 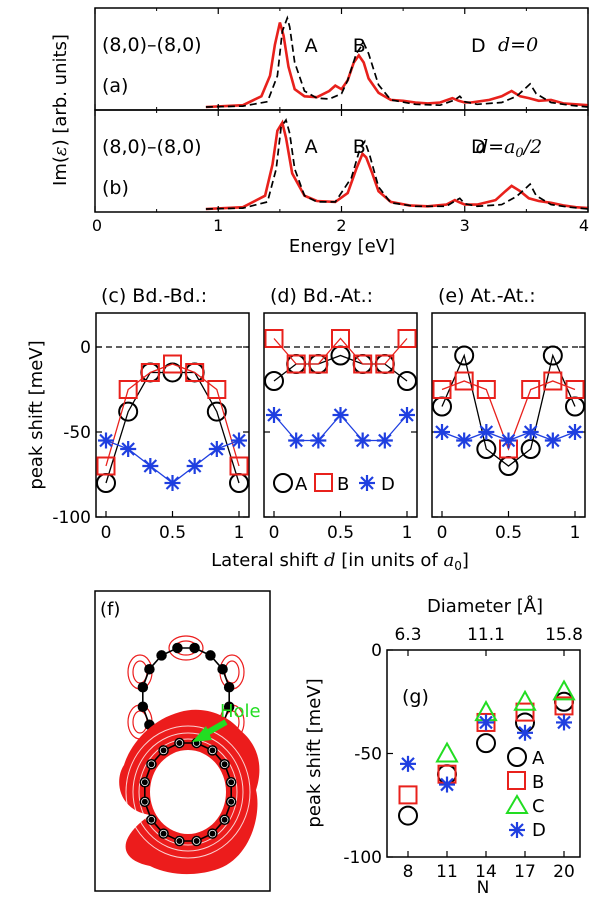 I want to click on energy-tick-label: 3, so click(x=465, y=225).